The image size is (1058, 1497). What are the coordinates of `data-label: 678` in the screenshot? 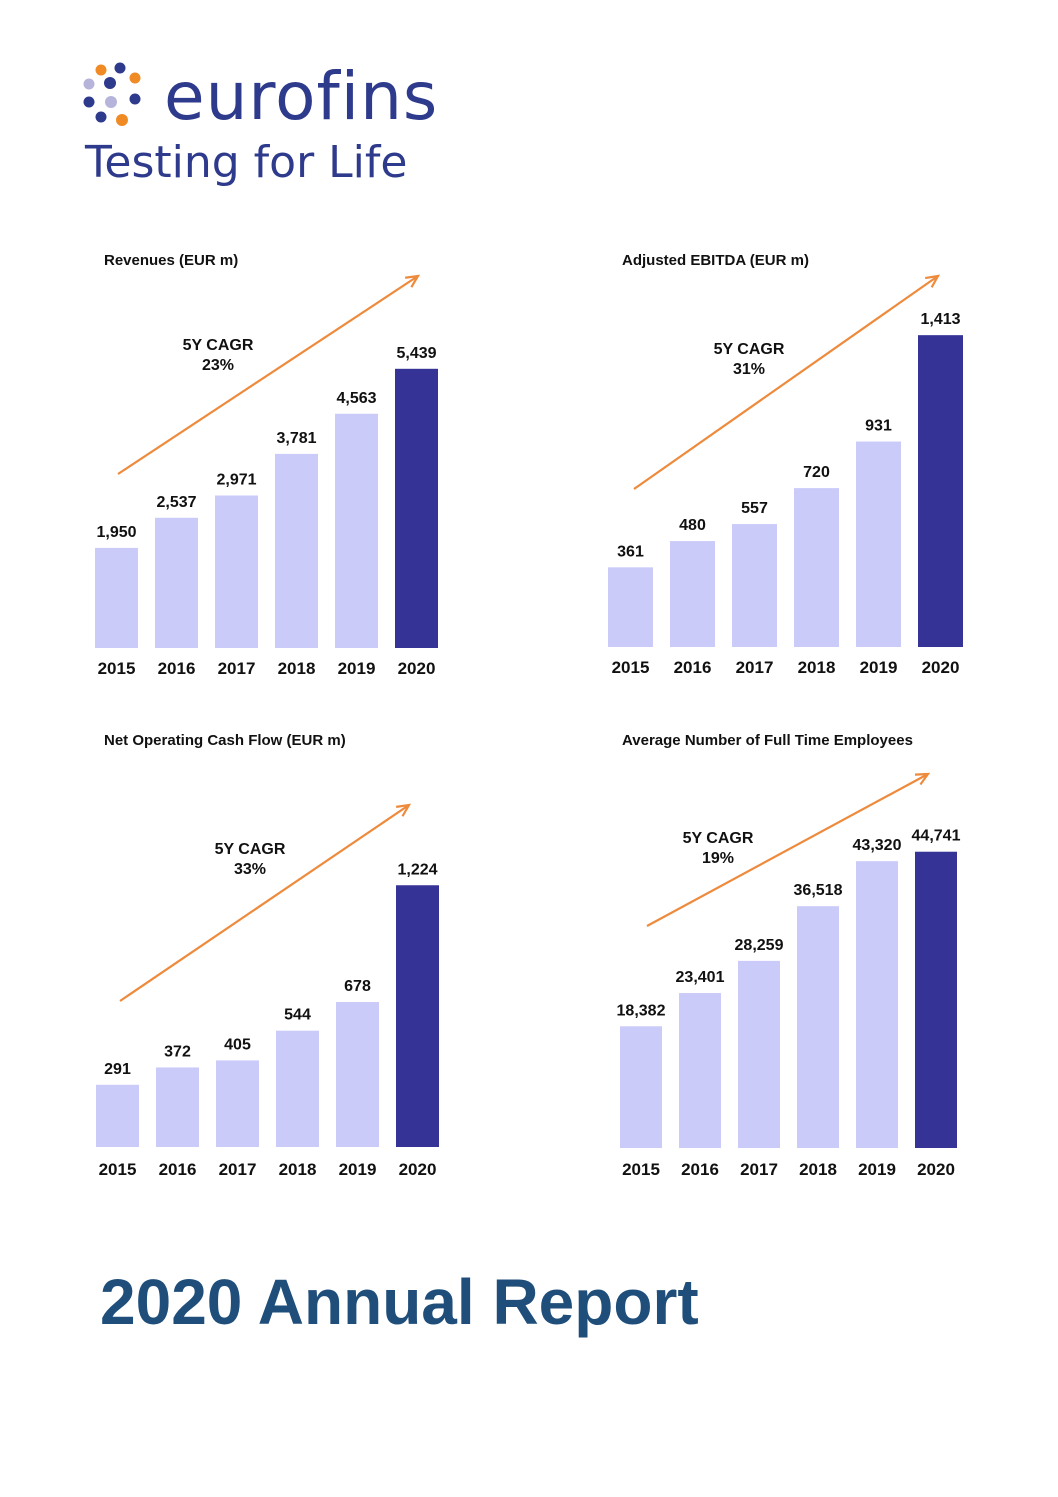 It's located at (357, 986).